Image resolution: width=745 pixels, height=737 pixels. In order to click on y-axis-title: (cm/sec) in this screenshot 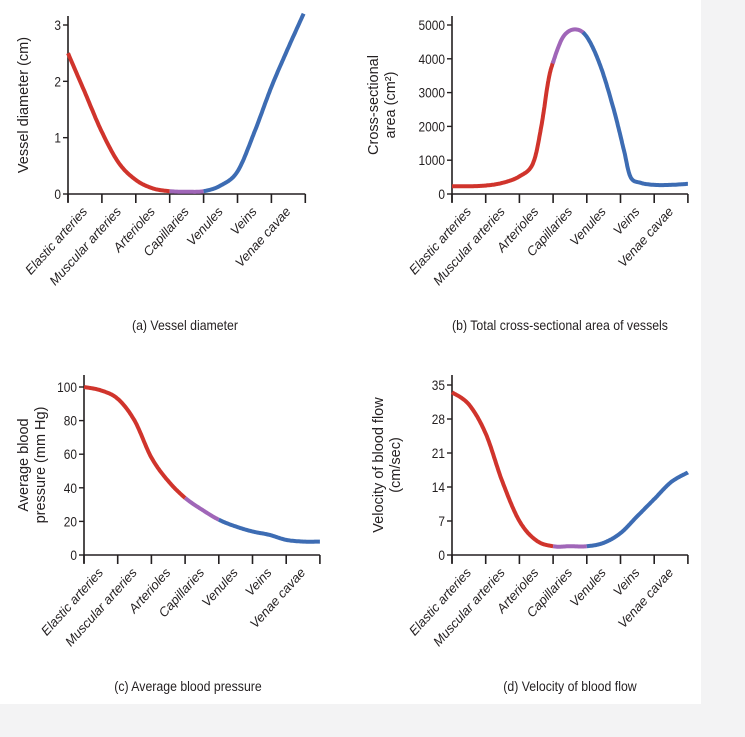, I will do `click(396, 465)`.